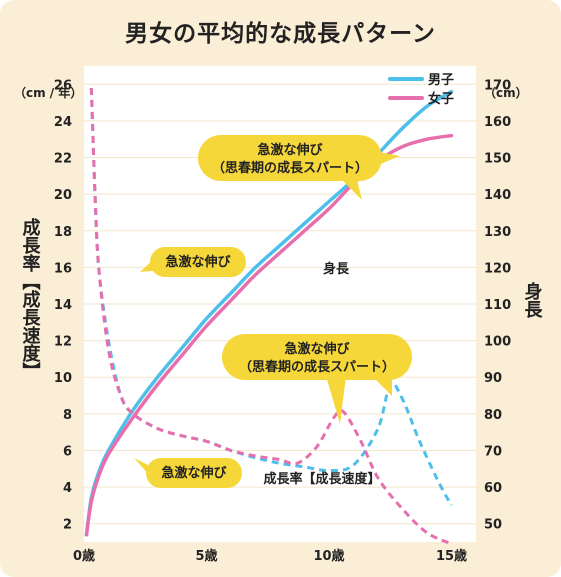  Describe the element at coordinates (67, 415) in the screenshot. I see `left-tick-label-3: 8` at that location.